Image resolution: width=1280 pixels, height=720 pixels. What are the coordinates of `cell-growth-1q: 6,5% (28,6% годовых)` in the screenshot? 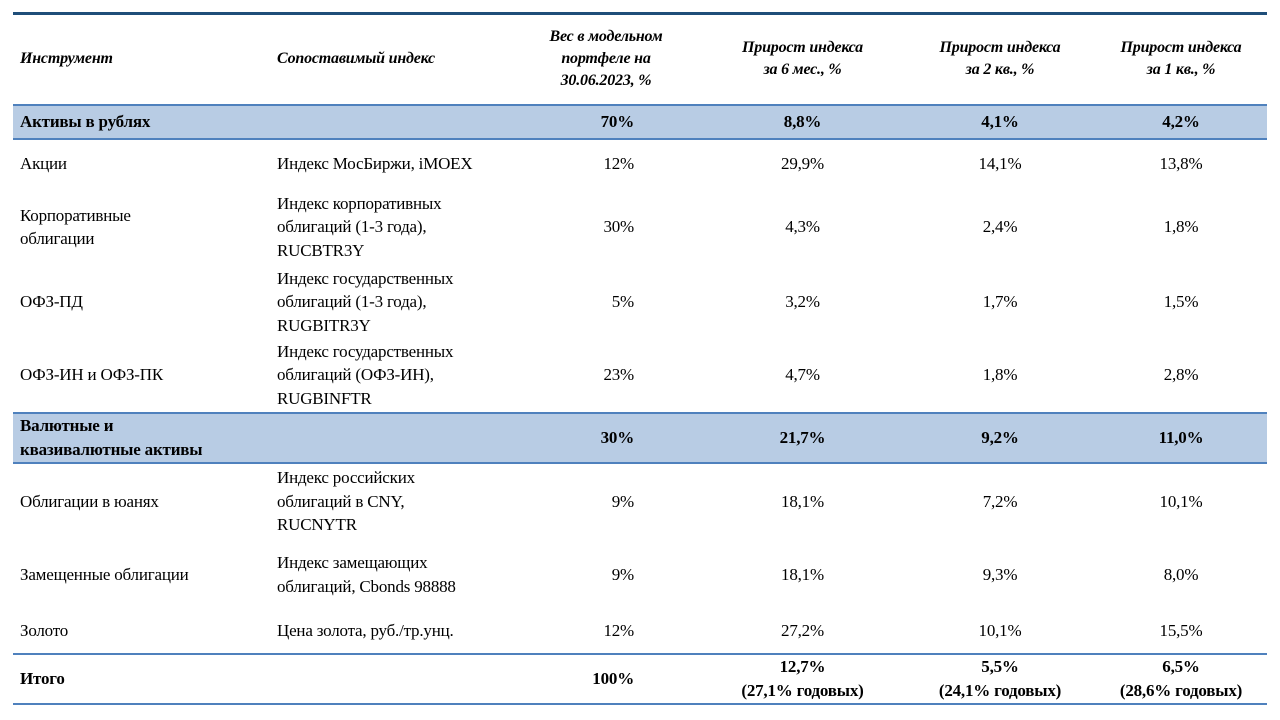 It's located at (1181, 678).